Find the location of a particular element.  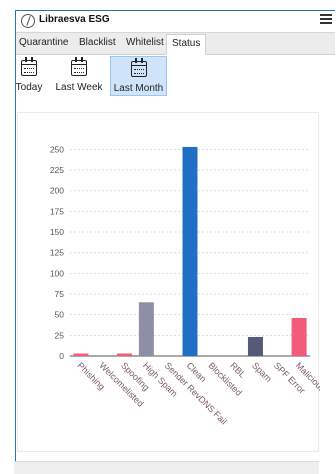

period-label: Last Week is located at coordinates (79, 87).